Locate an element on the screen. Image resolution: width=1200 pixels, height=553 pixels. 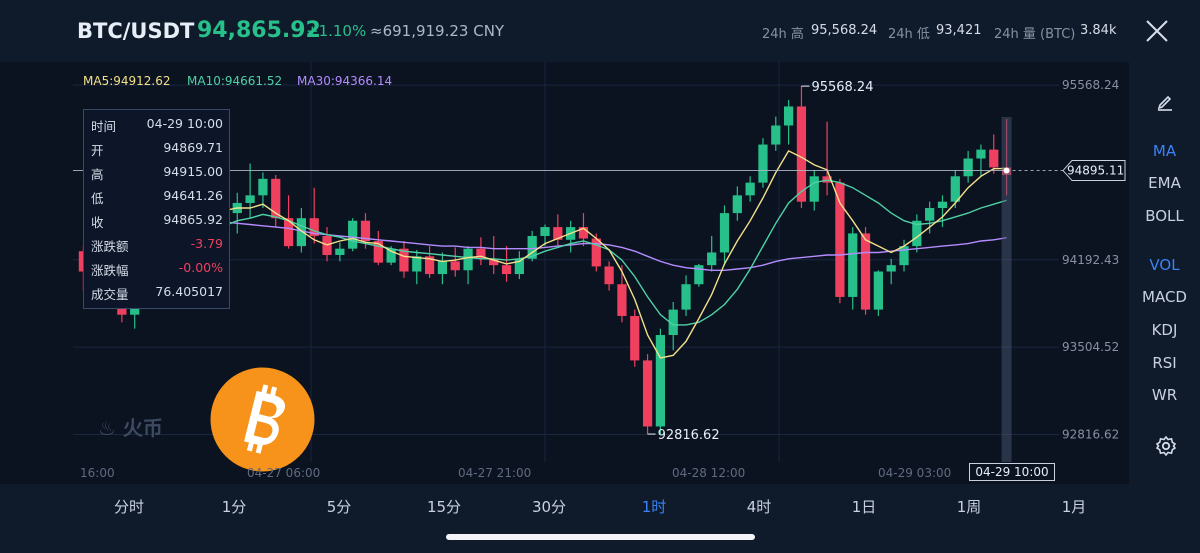
tab-interval: 5分 is located at coordinates (339, 507).